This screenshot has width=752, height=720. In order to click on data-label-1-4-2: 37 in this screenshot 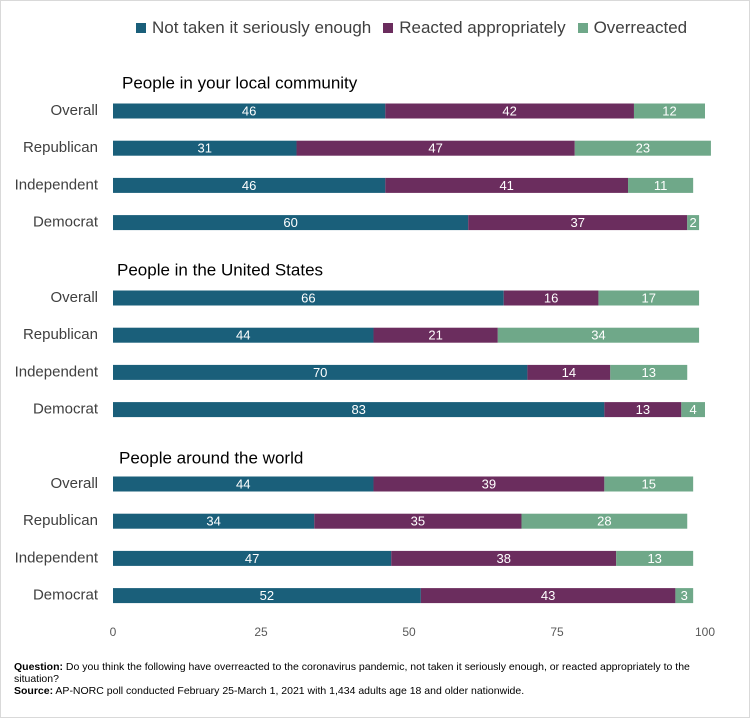, I will do `click(577, 222)`.